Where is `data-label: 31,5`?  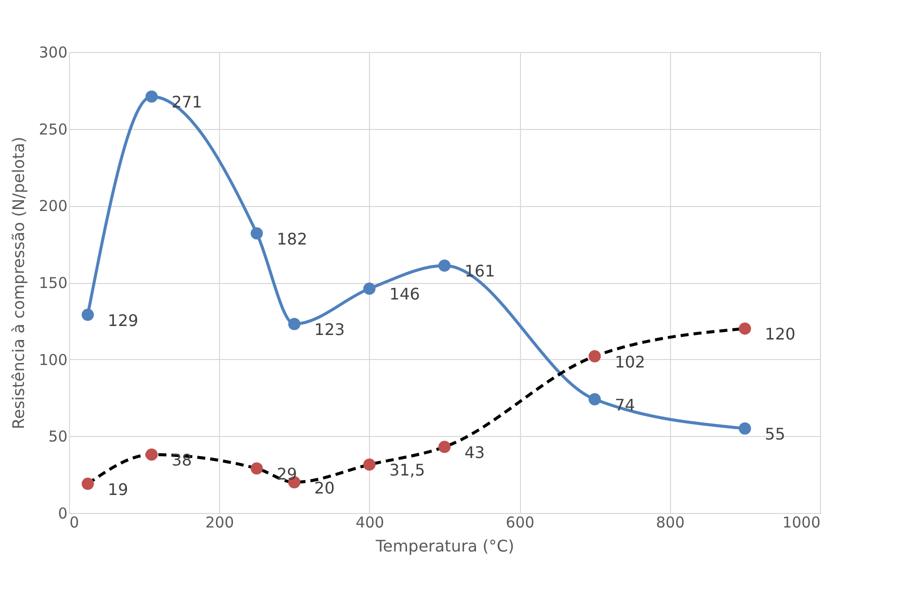
data-label: 31,5 is located at coordinates (407, 470).